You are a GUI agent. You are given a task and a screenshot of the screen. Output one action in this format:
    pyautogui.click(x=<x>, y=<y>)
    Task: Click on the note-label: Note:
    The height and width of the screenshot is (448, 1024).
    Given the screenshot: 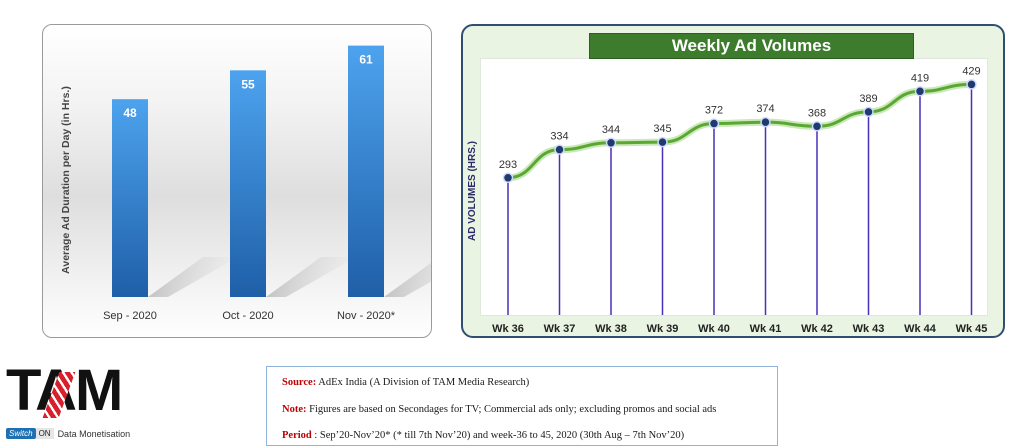 What is the action you would take?
    pyautogui.click(x=294, y=409)
    